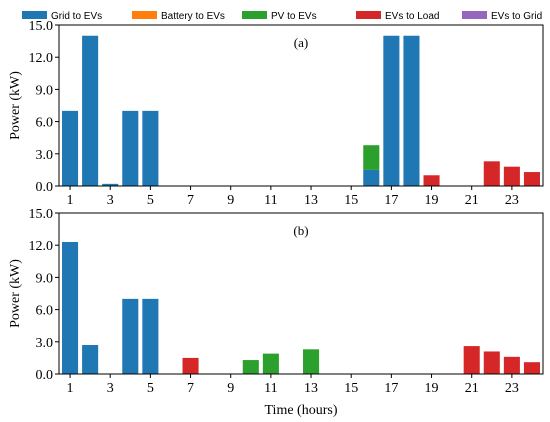  I want to click on legend-label: Battery to EVs, so click(193, 16).